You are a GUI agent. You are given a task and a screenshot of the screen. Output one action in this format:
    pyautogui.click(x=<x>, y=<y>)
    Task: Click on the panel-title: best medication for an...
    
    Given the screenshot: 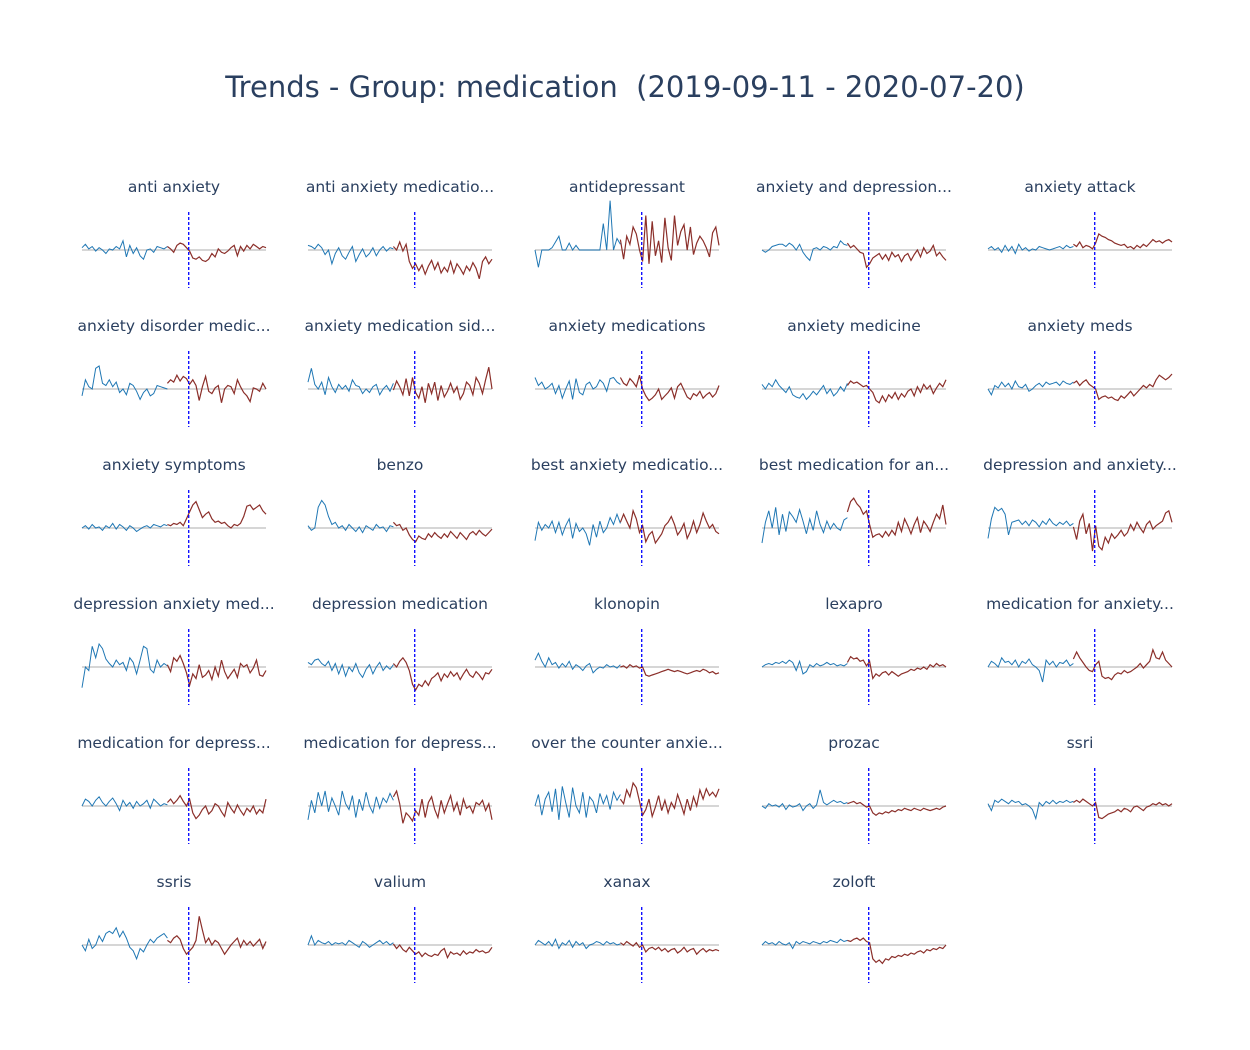 What is the action you would take?
    pyautogui.click(x=854, y=465)
    